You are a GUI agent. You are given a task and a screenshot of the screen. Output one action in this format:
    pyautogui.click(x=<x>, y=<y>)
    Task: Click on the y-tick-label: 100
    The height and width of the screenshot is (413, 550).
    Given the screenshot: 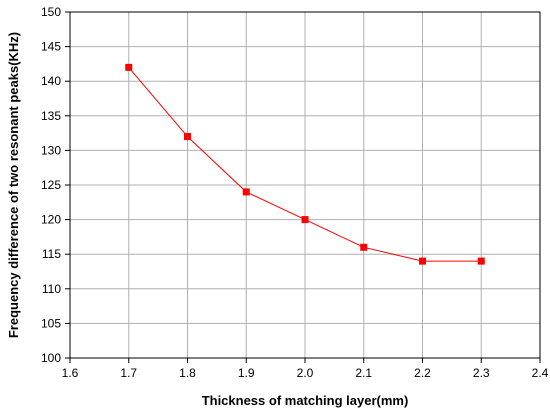 What is the action you would take?
    pyautogui.click(x=51, y=358)
    